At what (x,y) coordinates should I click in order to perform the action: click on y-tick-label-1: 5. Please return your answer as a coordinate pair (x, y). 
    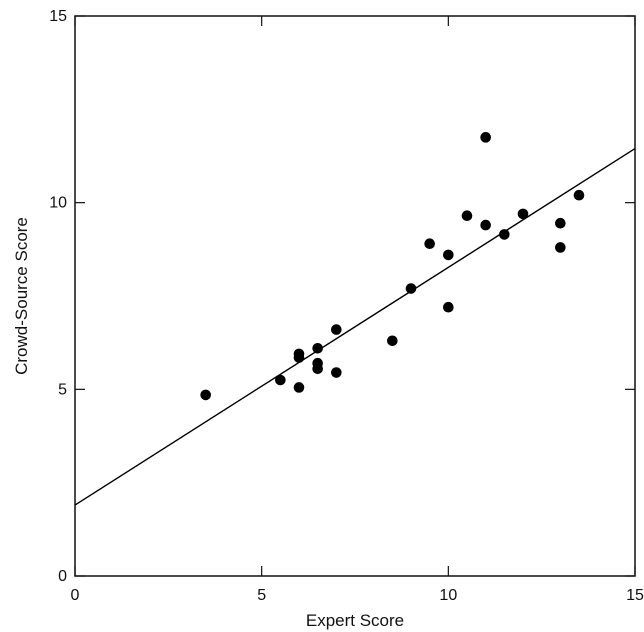
    Looking at the image, I should click on (62, 389).